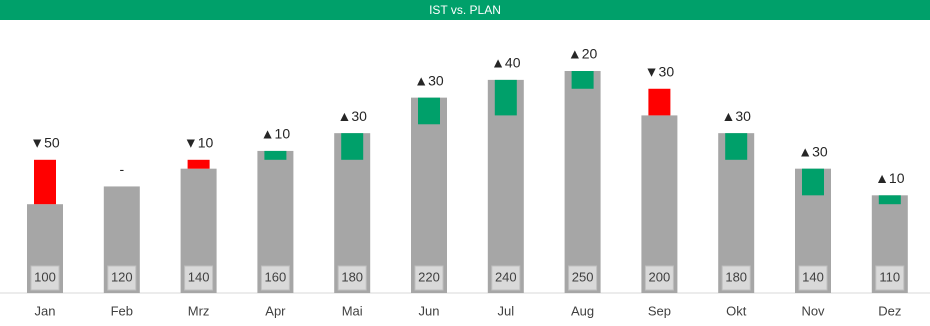  I want to click on chart-title: IST vs. PLAN, so click(465, 10).